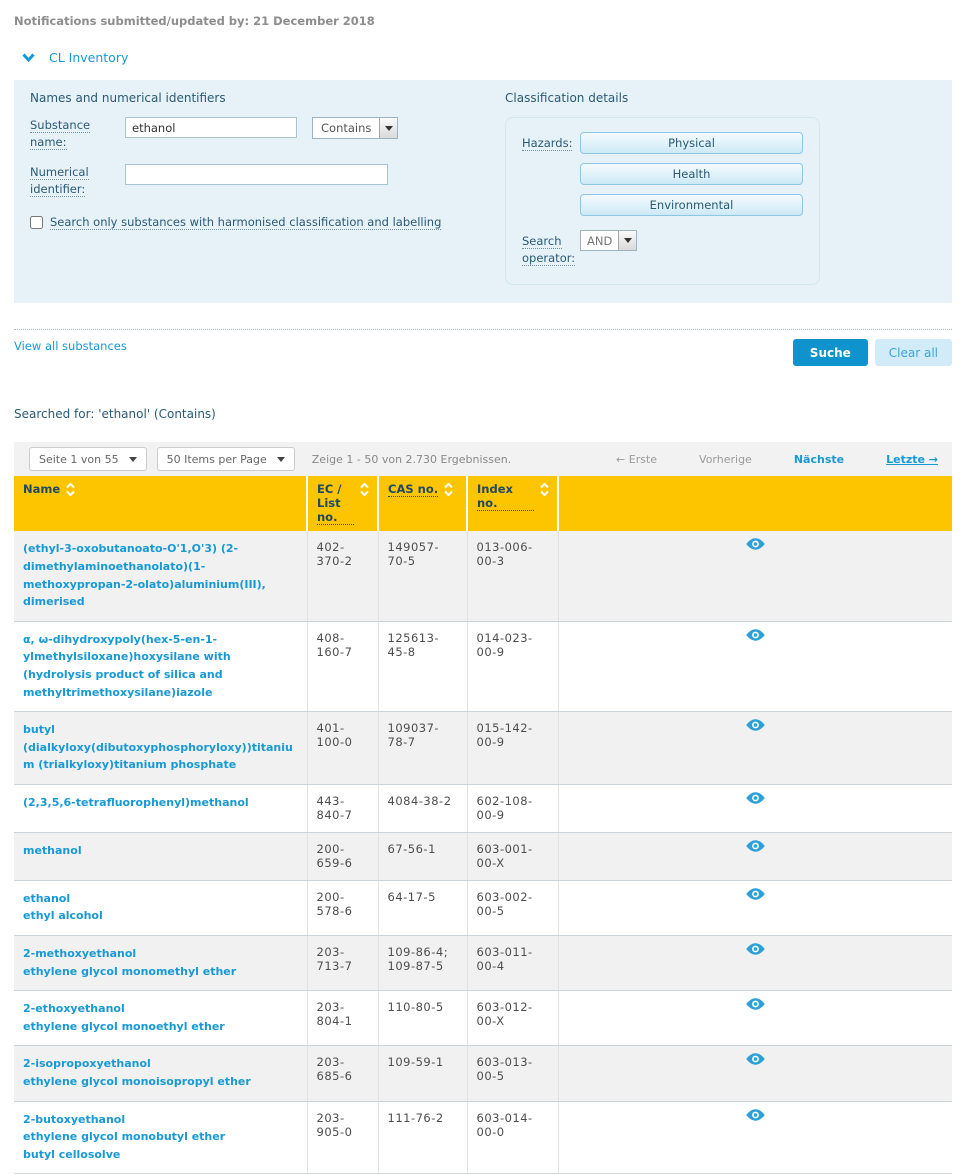 This screenshot has width=975, height=1174. What do you see at coordinates (609, 240) in the screenshot?
I see `search-operator-select: AND` at bounding box center [609, 240].